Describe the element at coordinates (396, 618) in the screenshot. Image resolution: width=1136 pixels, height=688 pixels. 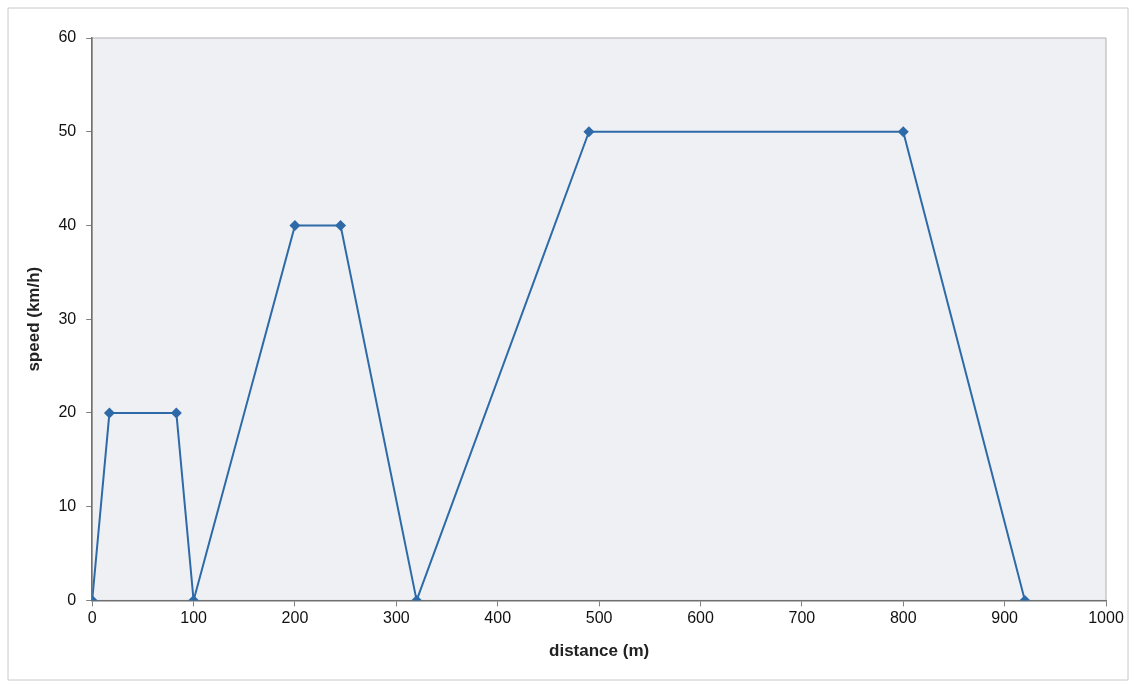
I see `x-tick-label: 300` at that location.